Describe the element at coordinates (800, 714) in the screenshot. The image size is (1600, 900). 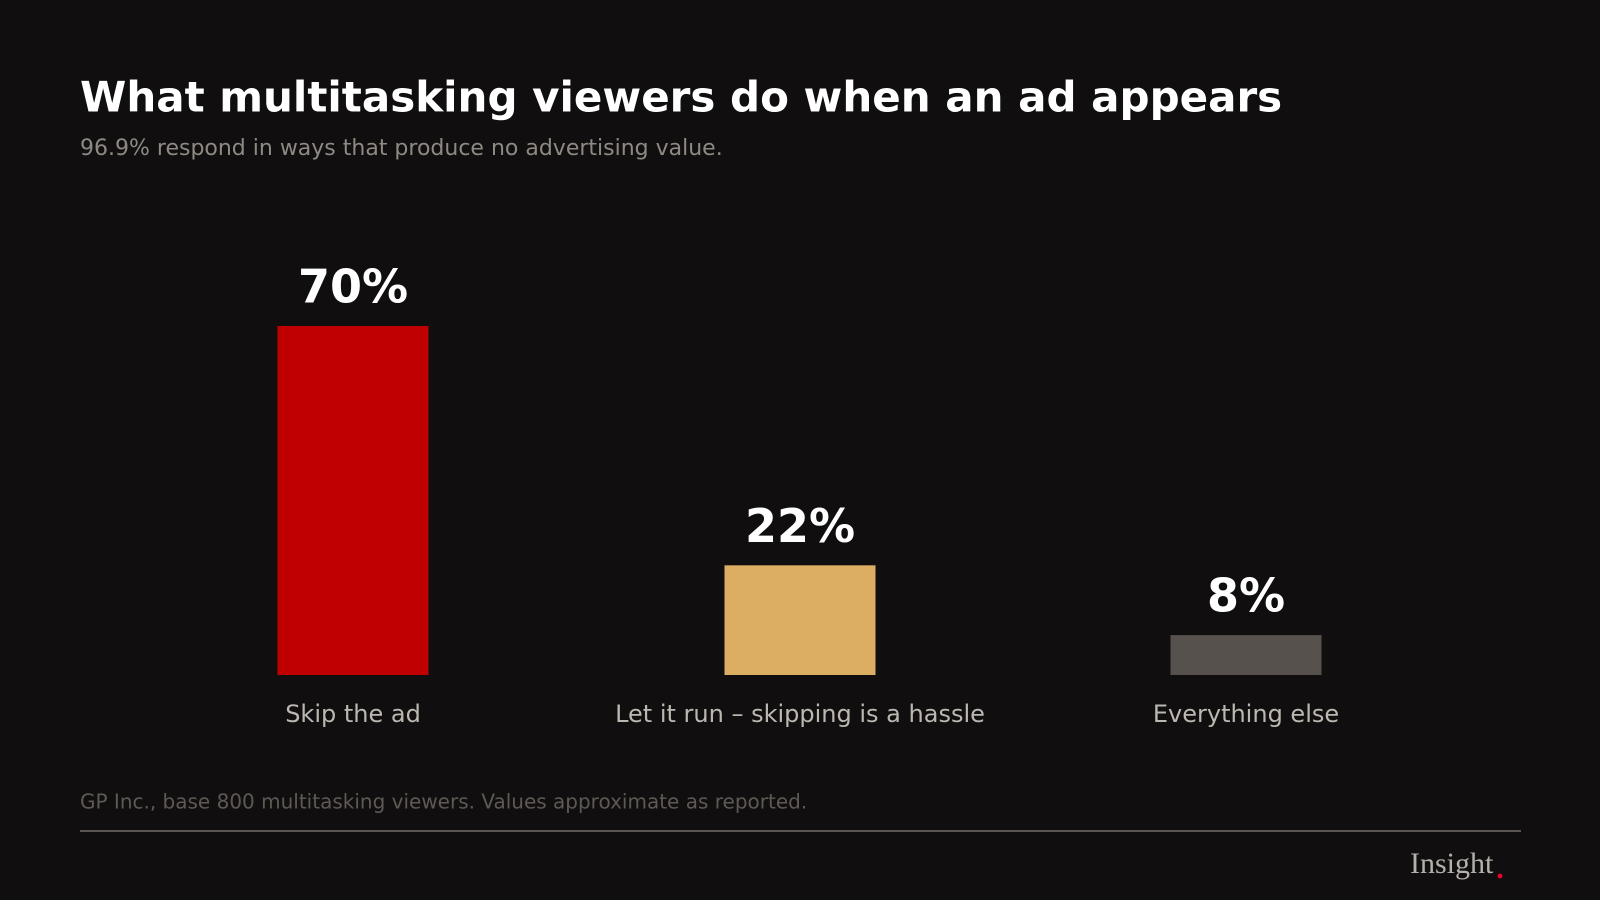
I see `x-tick-label: Let it run – skipping is a hassle` at that location.